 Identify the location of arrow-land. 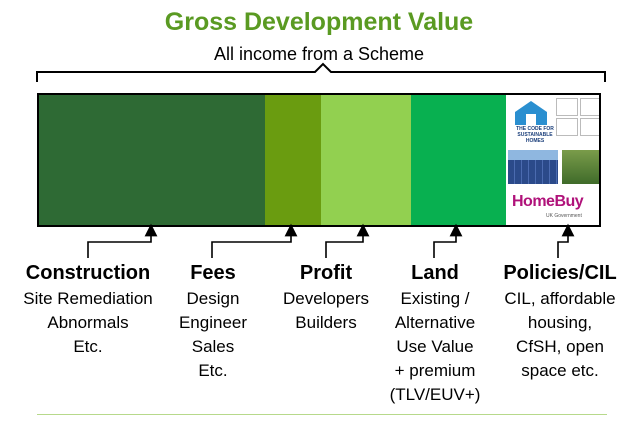
(448, 240).